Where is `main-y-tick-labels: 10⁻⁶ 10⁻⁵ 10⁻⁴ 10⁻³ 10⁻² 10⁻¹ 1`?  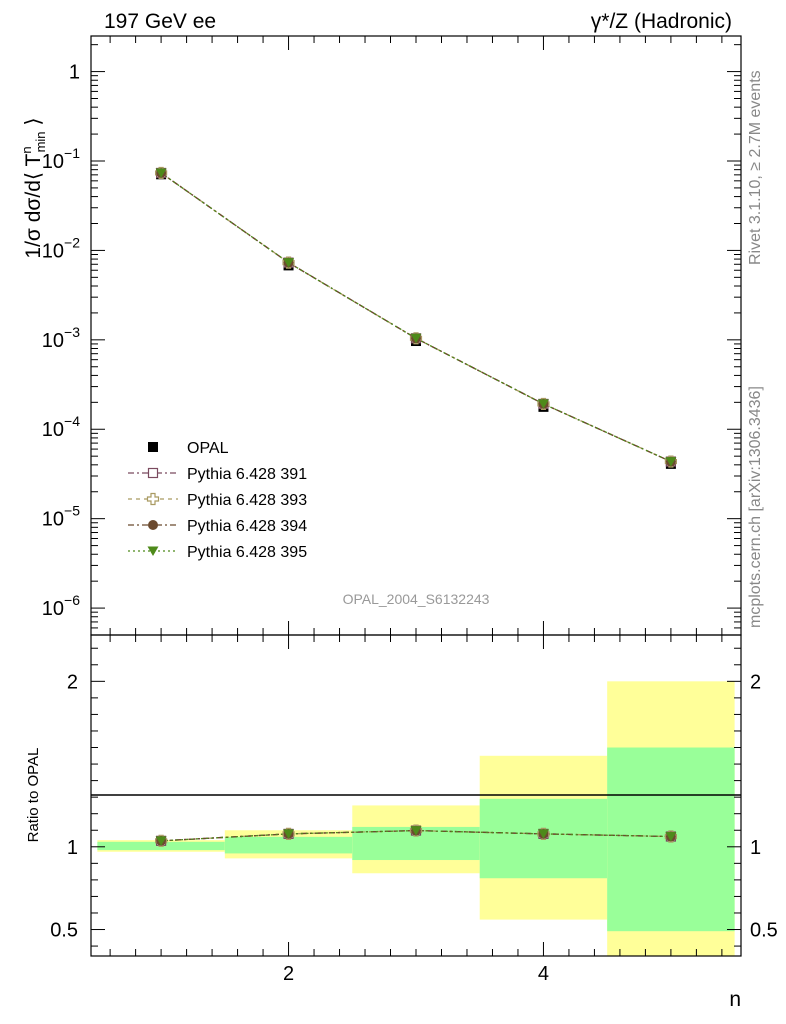
main-y-tick-labels: 10⁻⁶ 10⁻⁵ 10⁻⁴ 10⁻³ 10⁻² 10⁻¹ 1 is located at coordinates (61, 341).